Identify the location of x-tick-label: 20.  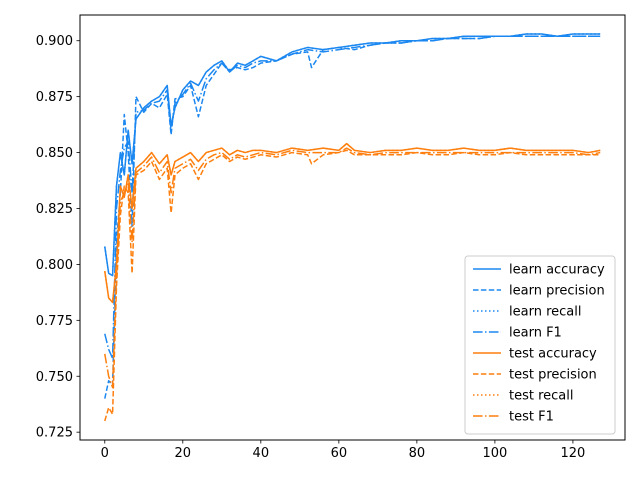
(183, 453).